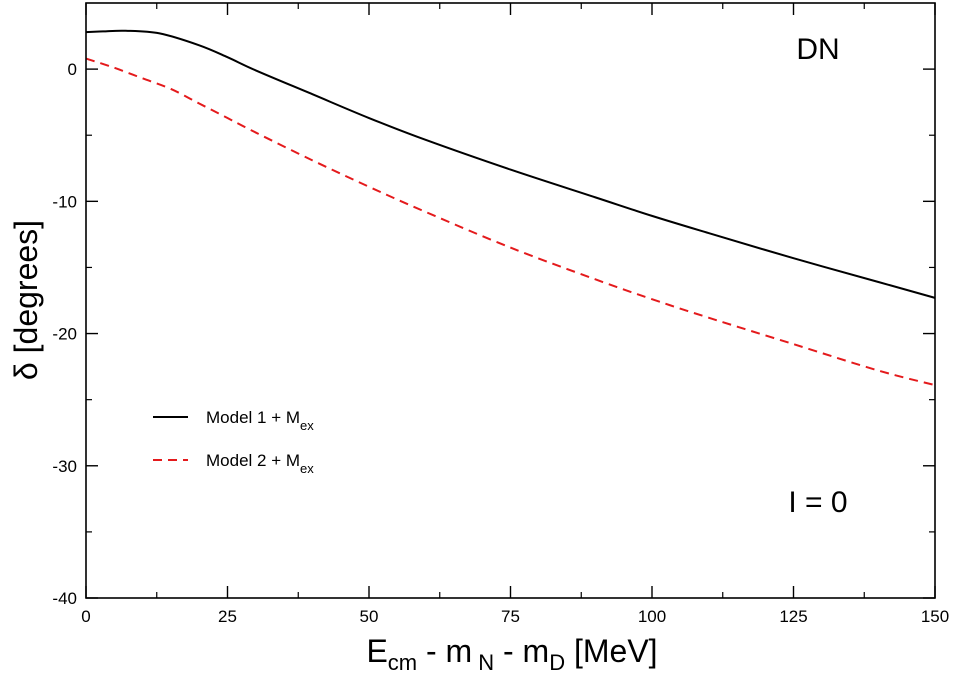 The height and width of the screenshot is (675, 957). Describe the element at coordinates (369, 616) in the screenshot. I see `x-tick-label: 50` at that location.